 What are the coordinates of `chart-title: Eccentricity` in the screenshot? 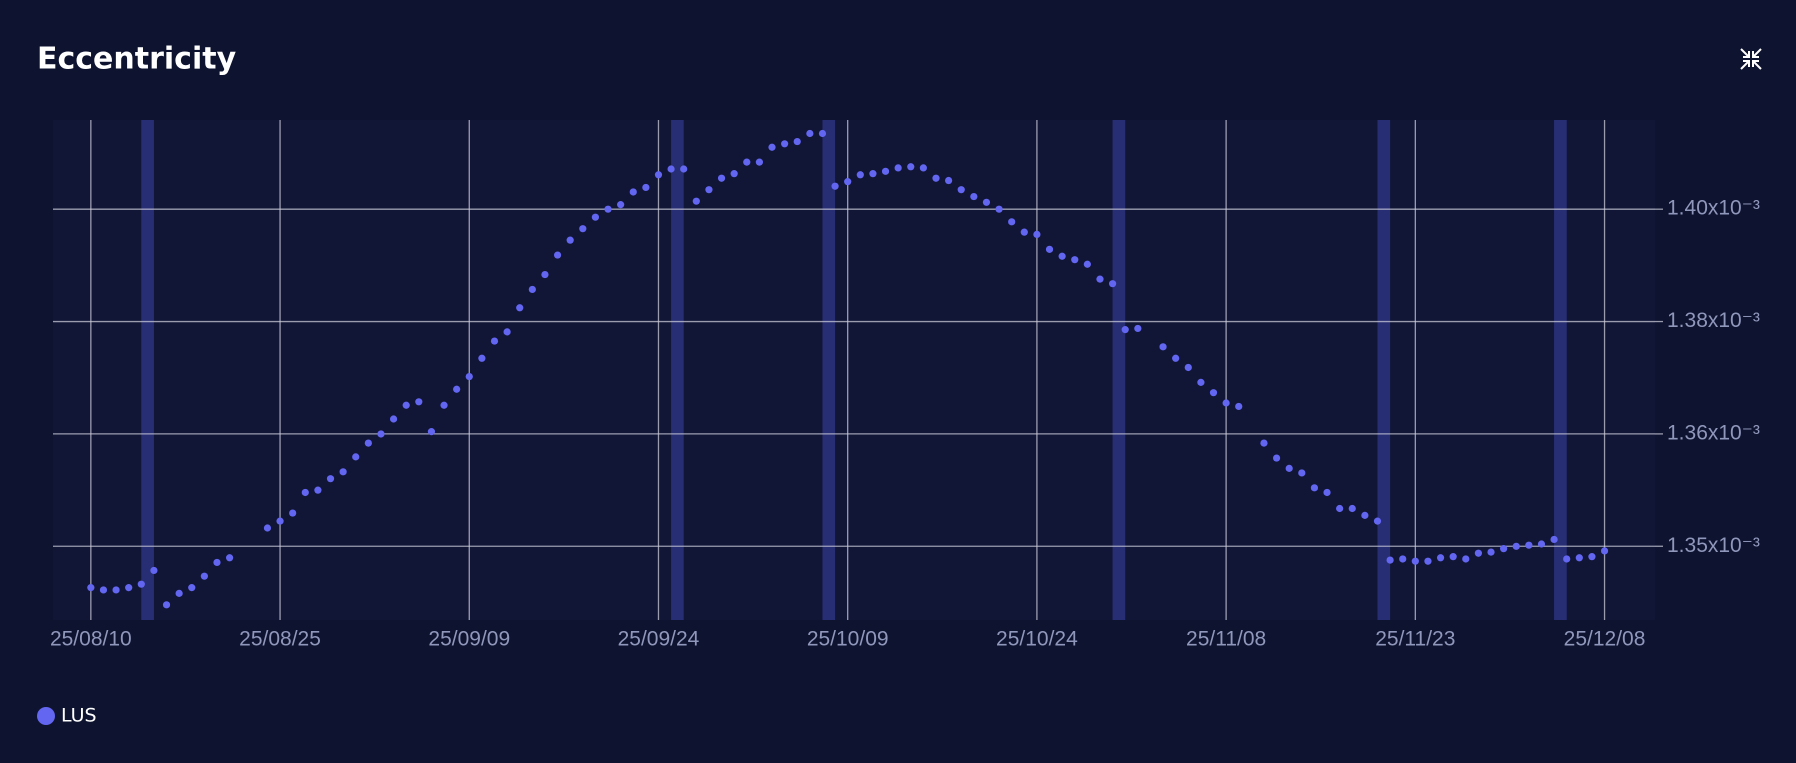 It's located at (137, 59).